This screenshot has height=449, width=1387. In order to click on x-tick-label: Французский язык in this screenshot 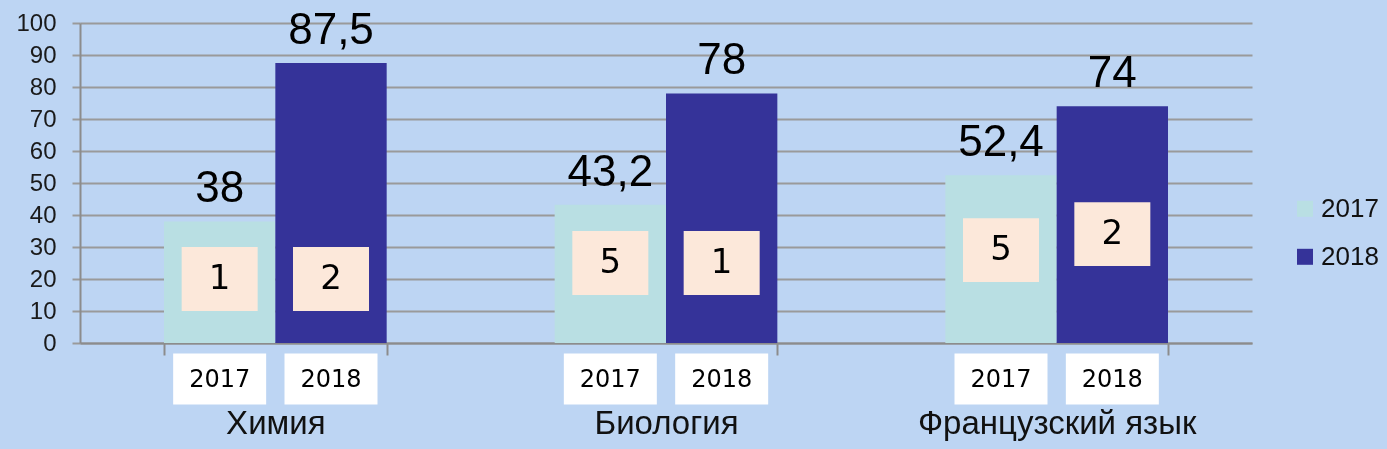, I will do `click(1057, 422)`.